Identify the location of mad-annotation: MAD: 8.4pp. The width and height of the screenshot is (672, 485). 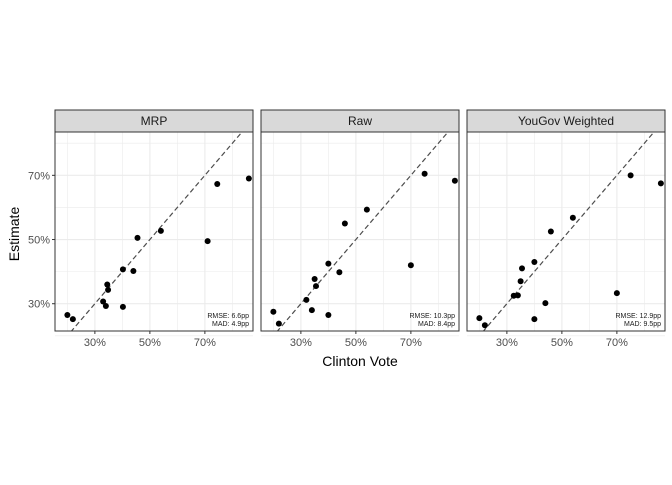
(436, 324).